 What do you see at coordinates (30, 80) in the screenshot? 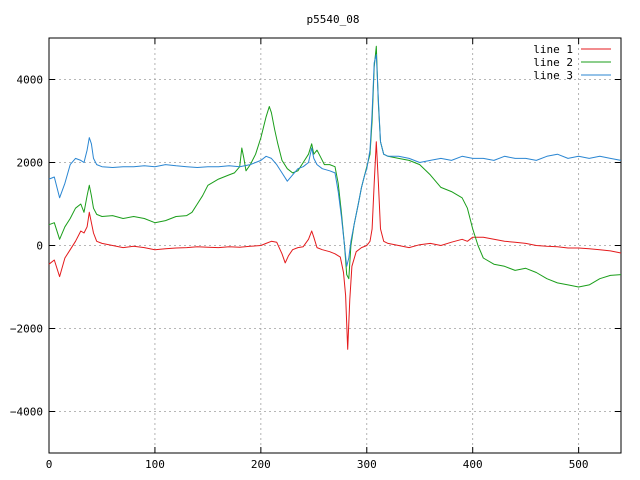
I see `y-tick-label: 4000` at bounding box center [30, 80].